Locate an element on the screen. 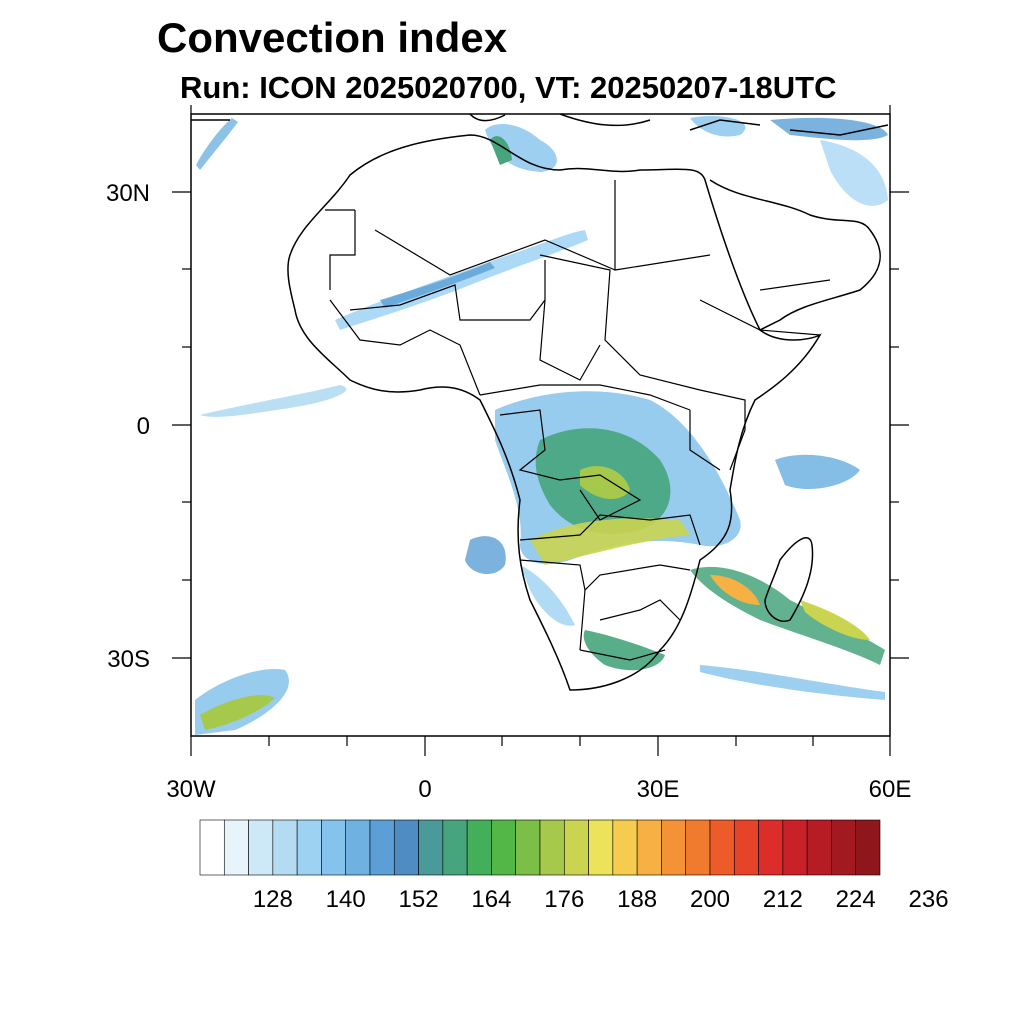  colorbar-tick-label: 128 is located at coordinates (272, 899).